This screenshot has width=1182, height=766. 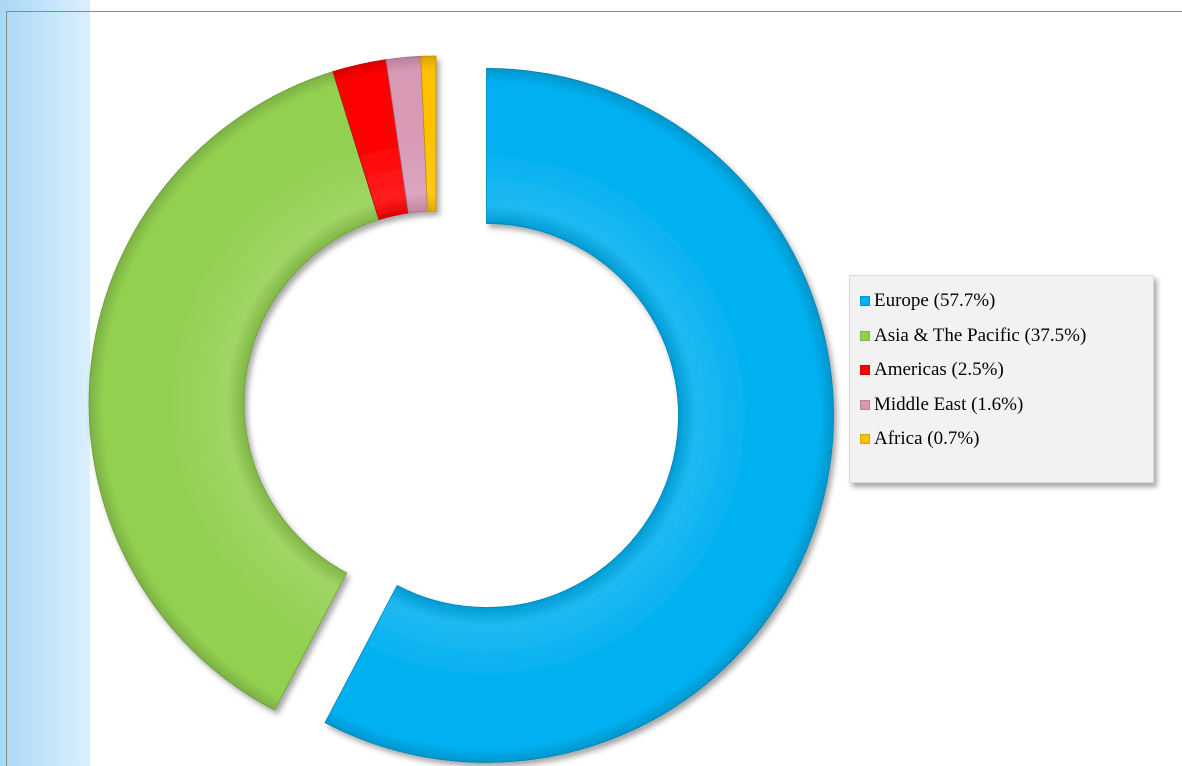 I want to click on legend-label-africa: Africa (0.7%), so click(x=927, y=439).